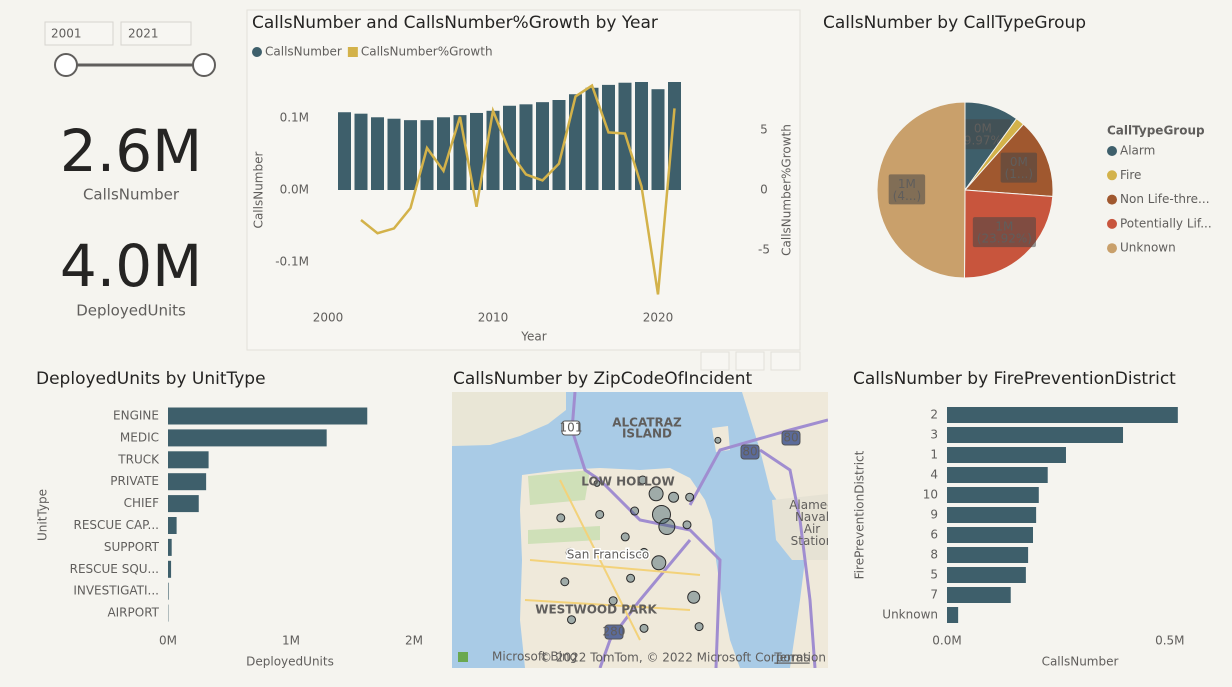  Describe the element at coordinates (715, 361) in the screenshot. I see `filter-icon` at that location.